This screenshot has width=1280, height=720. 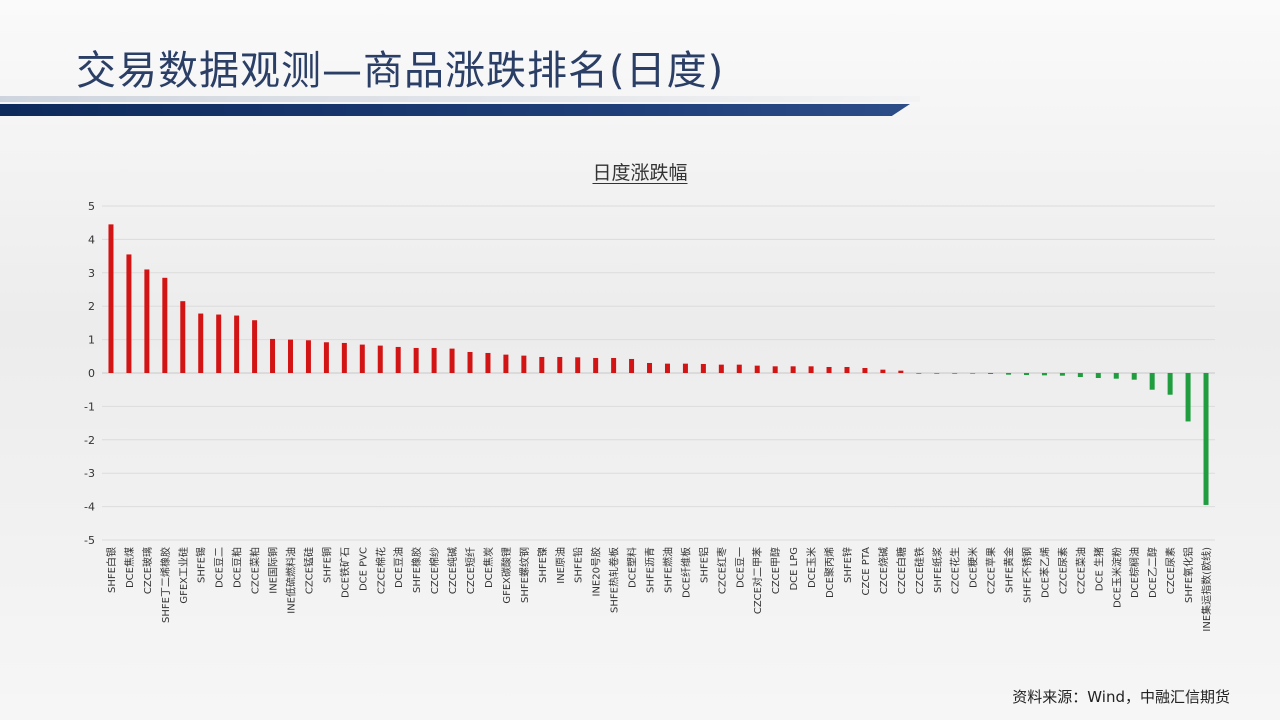 I want to click on source-note: 资料来源：Wind，中融汇信期货, so click(x=1121, y=697).